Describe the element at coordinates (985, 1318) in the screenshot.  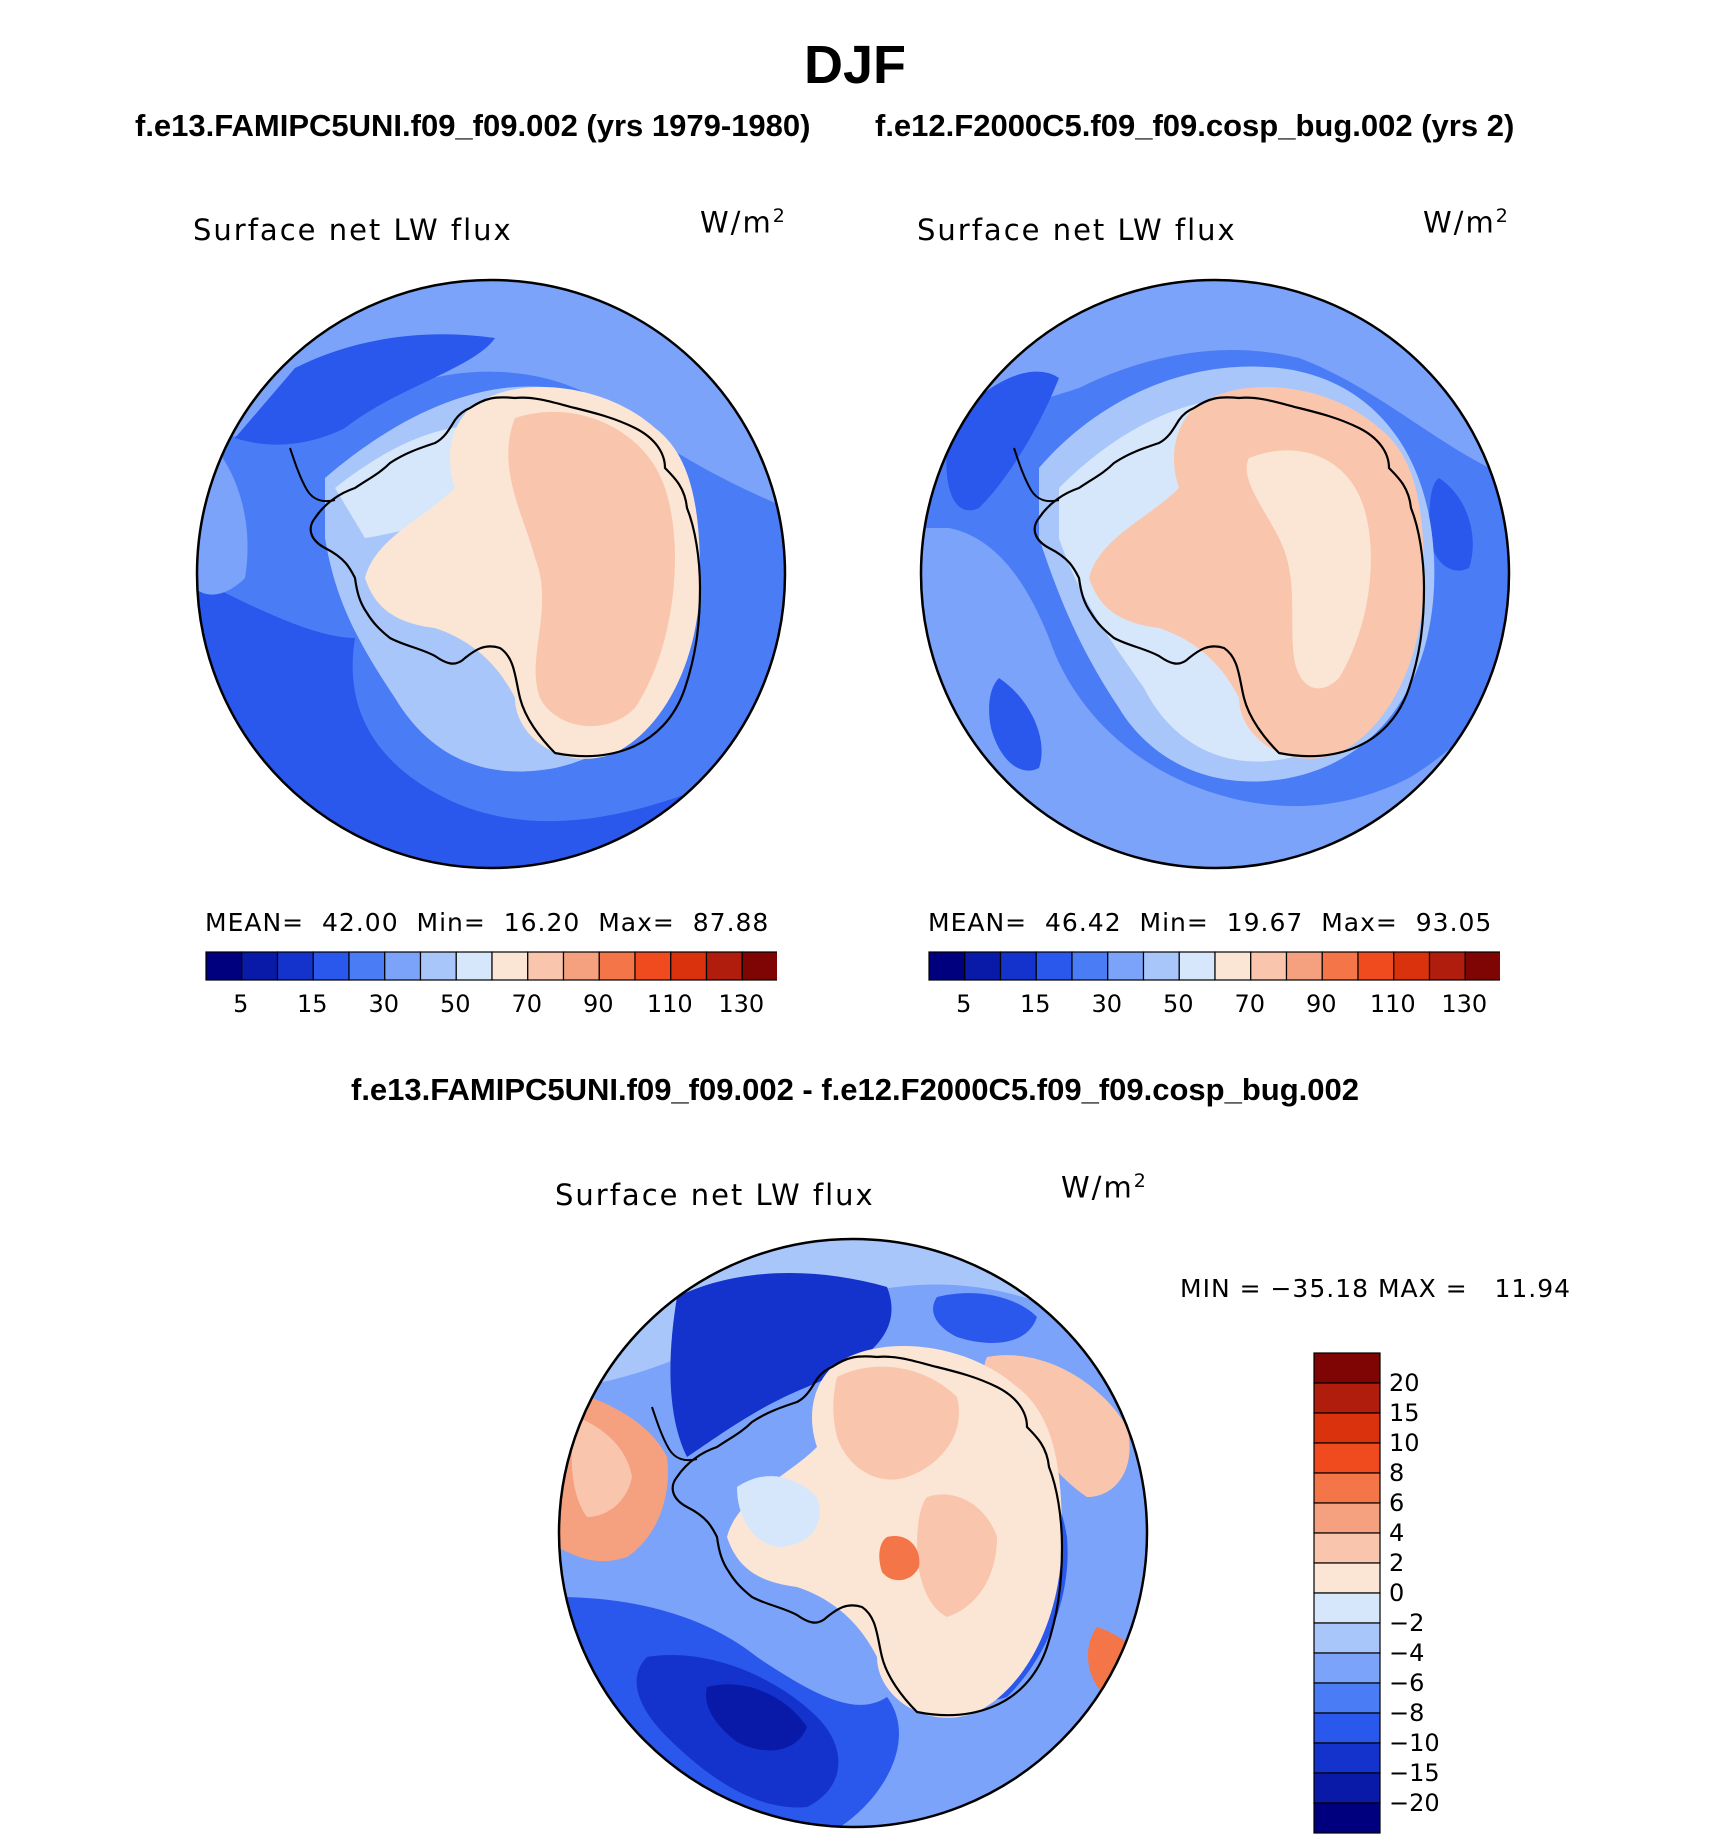
I see `panel3-north-patch` at that location.